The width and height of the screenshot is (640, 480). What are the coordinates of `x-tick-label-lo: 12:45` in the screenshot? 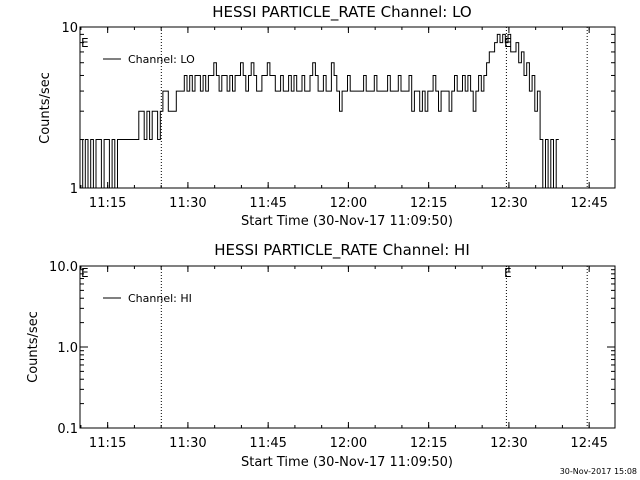 It's located at (588, 203).